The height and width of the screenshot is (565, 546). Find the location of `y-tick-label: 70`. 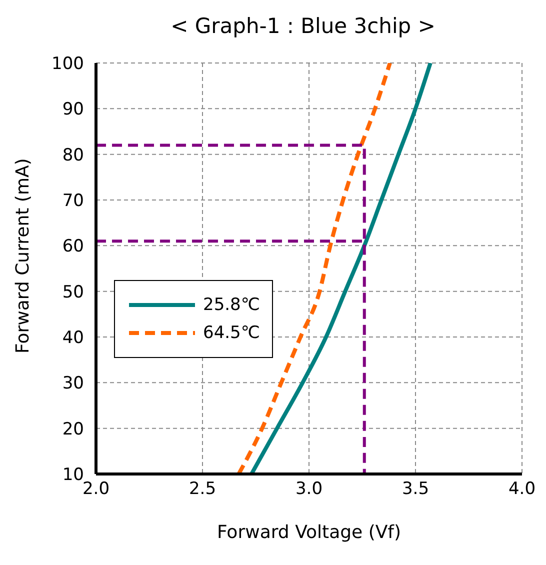

y-tick-label: 70 is located at coordinates (73, 201).